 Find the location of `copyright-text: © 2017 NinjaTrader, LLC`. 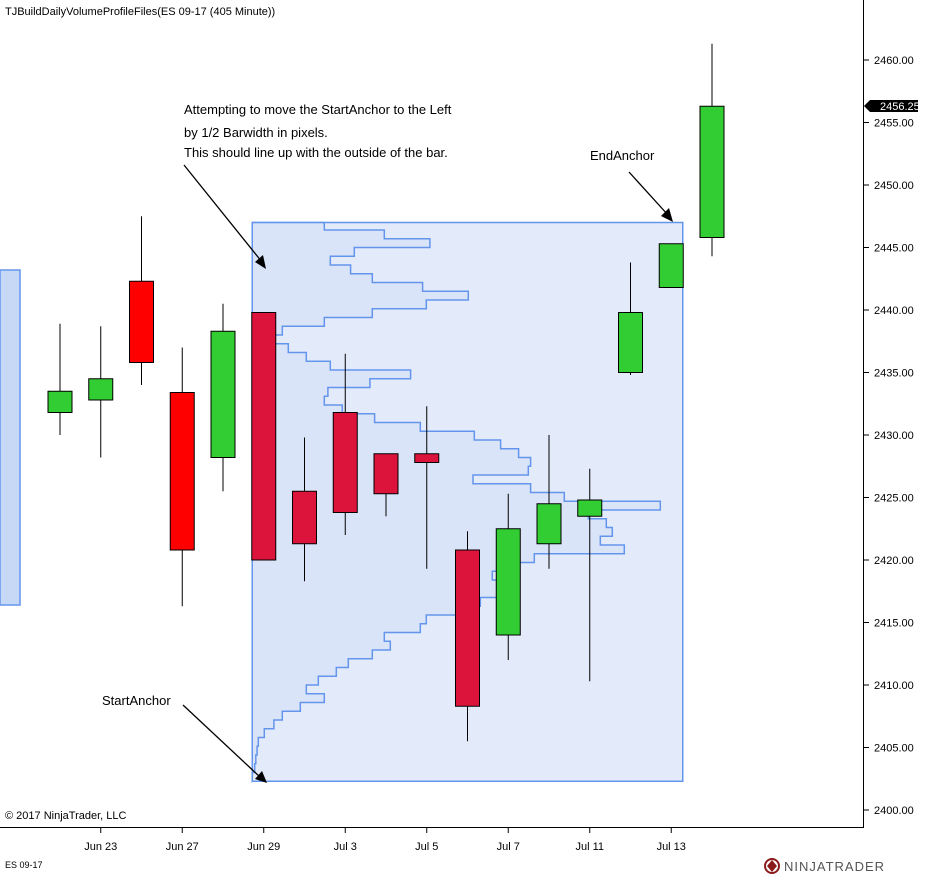

copyright-text: © 2017 NinjaTrader, LLC is located at coordinates (65, 816).